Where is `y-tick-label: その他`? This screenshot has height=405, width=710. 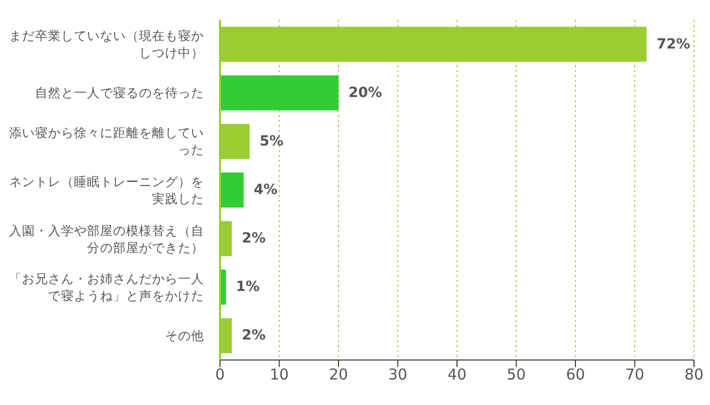
y-tick-label: その他 is located at coordinates (184, 335).